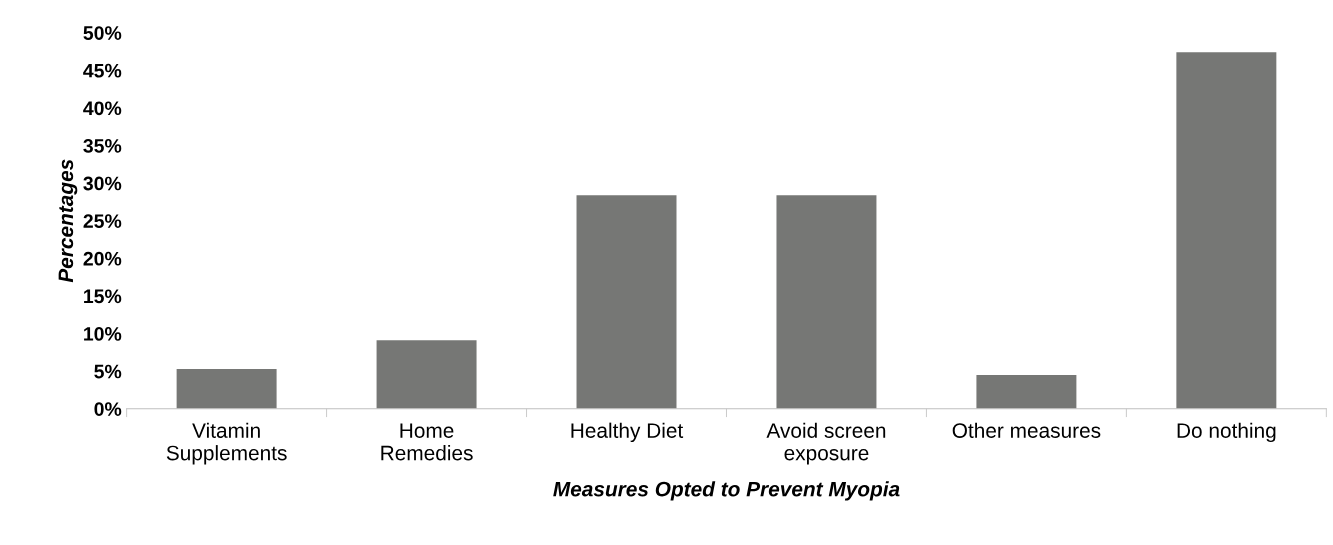 The image size is (1333, 545). I want to click on x-axis-title: Measures Opted to Prevent Myopia, so click(726, 491).